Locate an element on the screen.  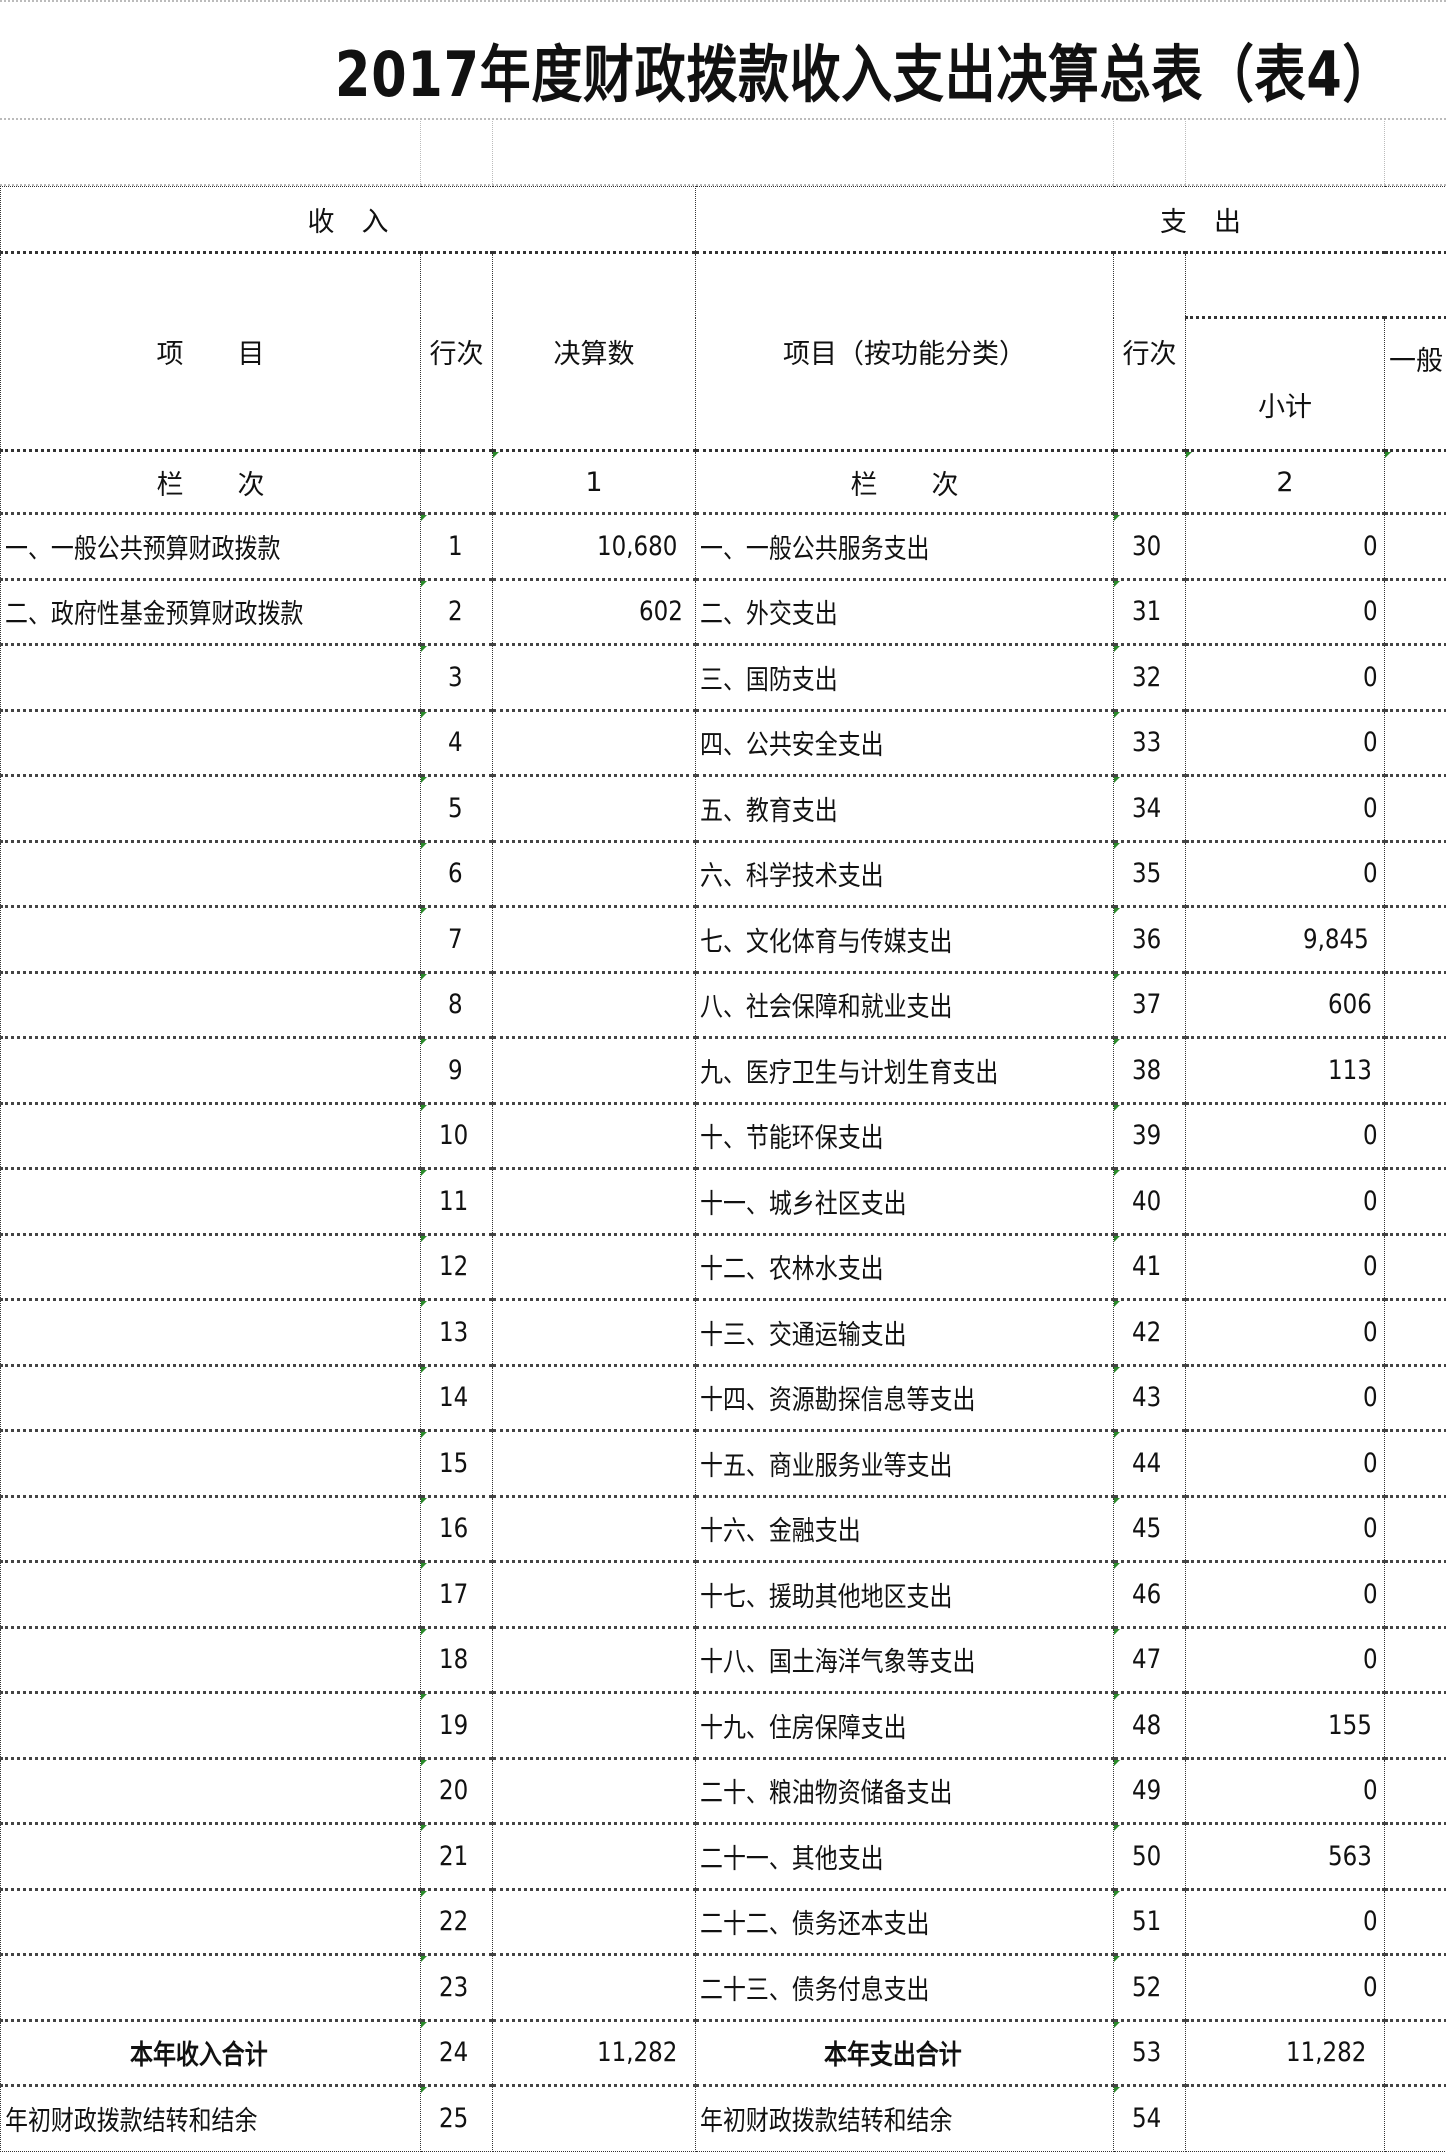
expense-item: 十九、住房保障支出 is located at coordinates (905, 1726).